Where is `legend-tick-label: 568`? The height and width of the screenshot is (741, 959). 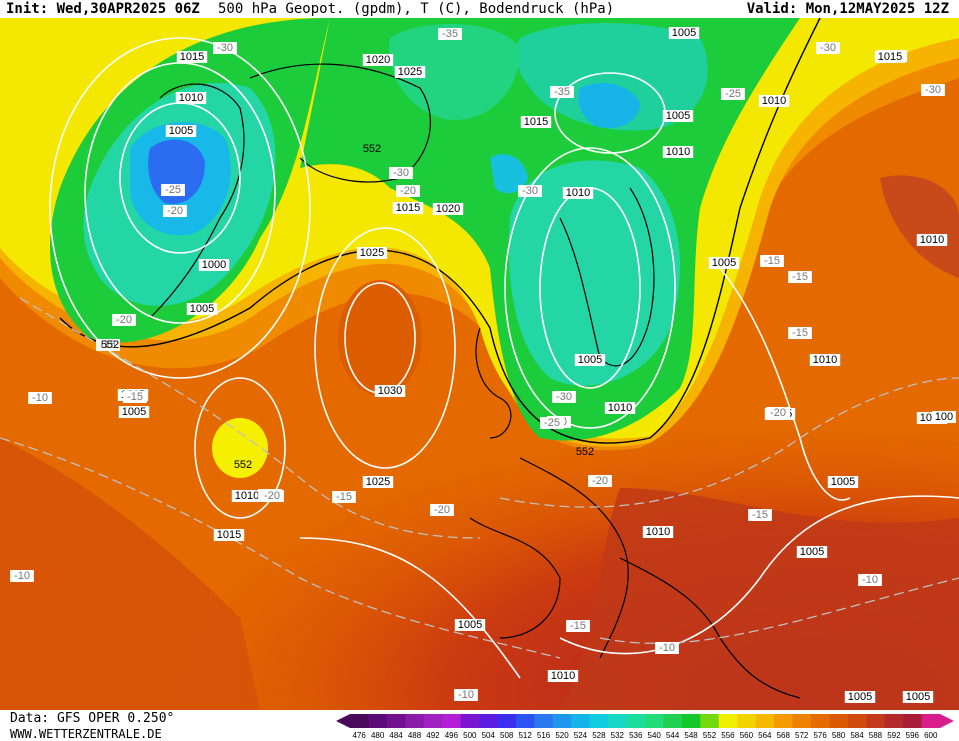
legend-tick-label: 568 is located at coordinates (784, 735).